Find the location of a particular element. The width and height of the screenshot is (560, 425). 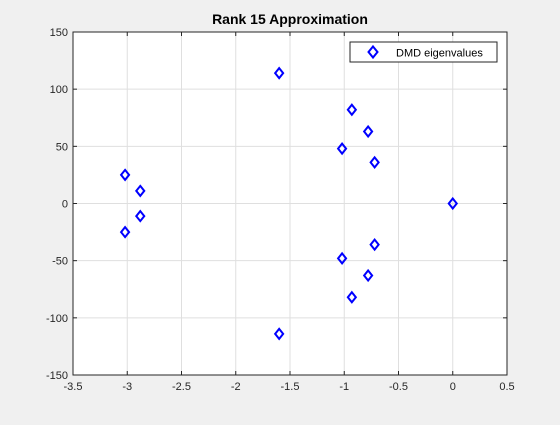

legend-label: DMD eigenvalues is located at coordinates (439, 54).